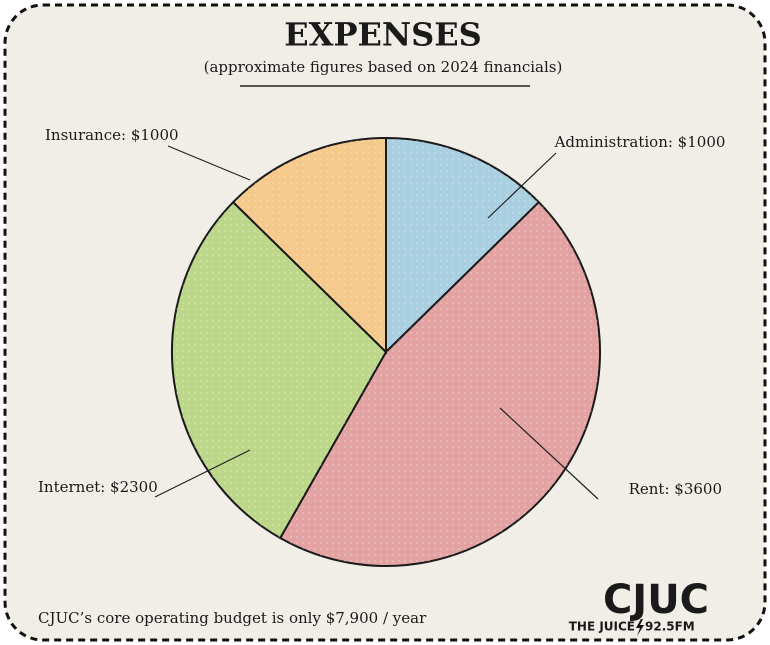 The width and height of the screenshot is (770, 645). What do you see at coordinates (640, 627) in the screenshot?
I see `logo-bolt` at bounding box center [640, 627].